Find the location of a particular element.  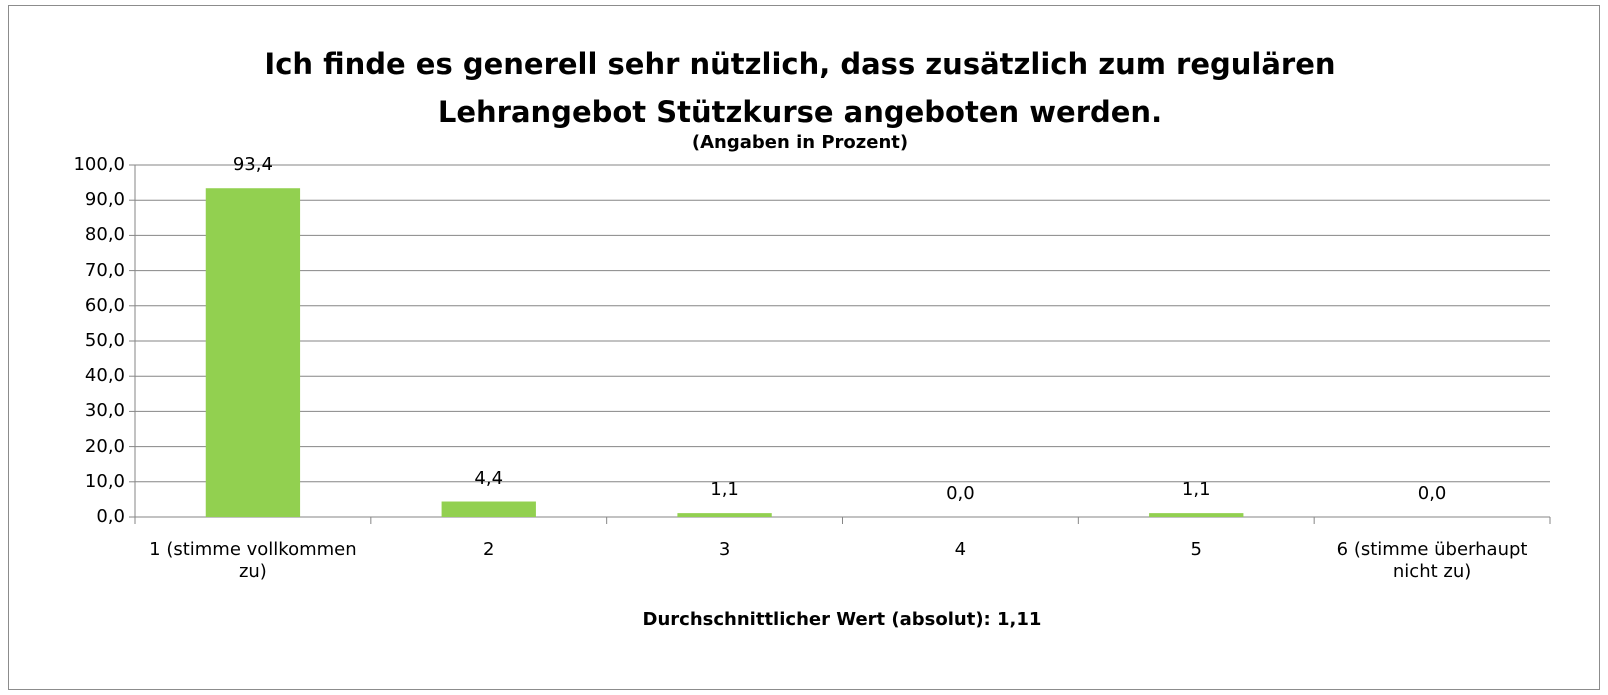

value-label: 93,4 is located at coordinates (252, 165).